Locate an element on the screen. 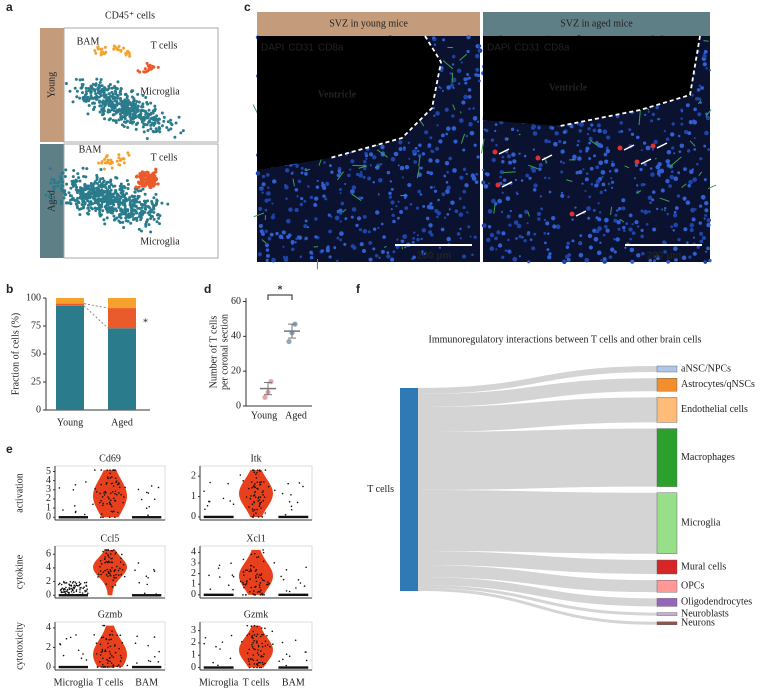 The image size is (766, 691). target-node is located at coordinates (667, 385).